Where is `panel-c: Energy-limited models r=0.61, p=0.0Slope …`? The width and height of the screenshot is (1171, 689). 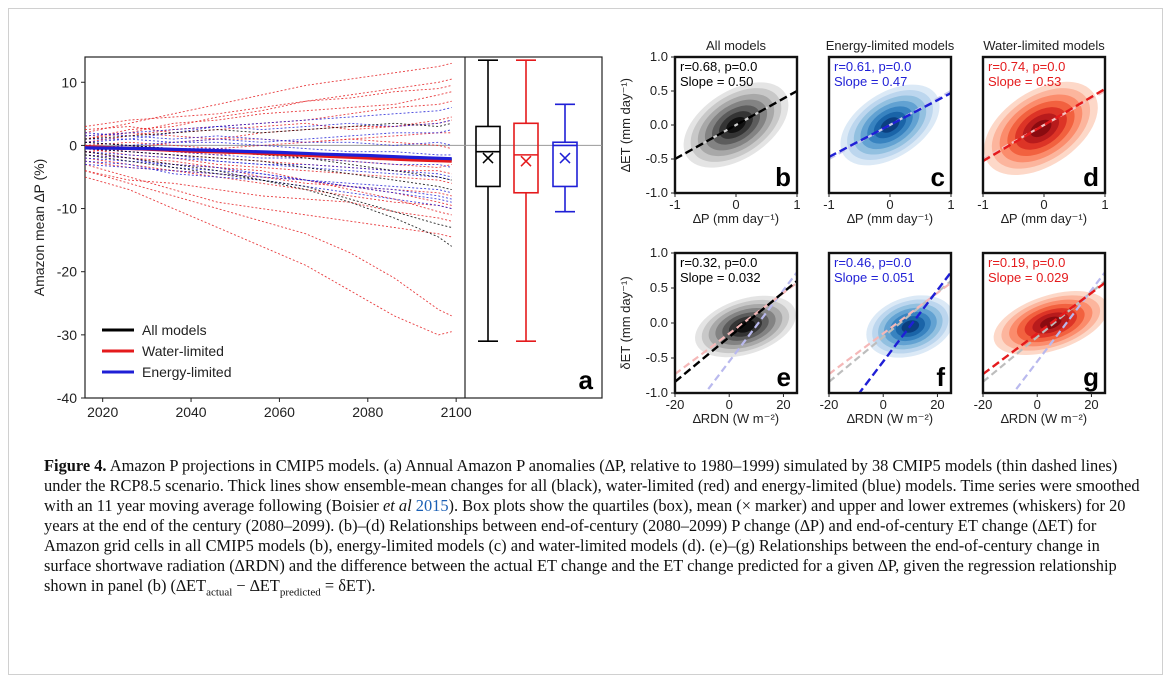 panel-c: Energy-limited models r=0.61, p=0.0Slope … is located at coordinates (889, 132).